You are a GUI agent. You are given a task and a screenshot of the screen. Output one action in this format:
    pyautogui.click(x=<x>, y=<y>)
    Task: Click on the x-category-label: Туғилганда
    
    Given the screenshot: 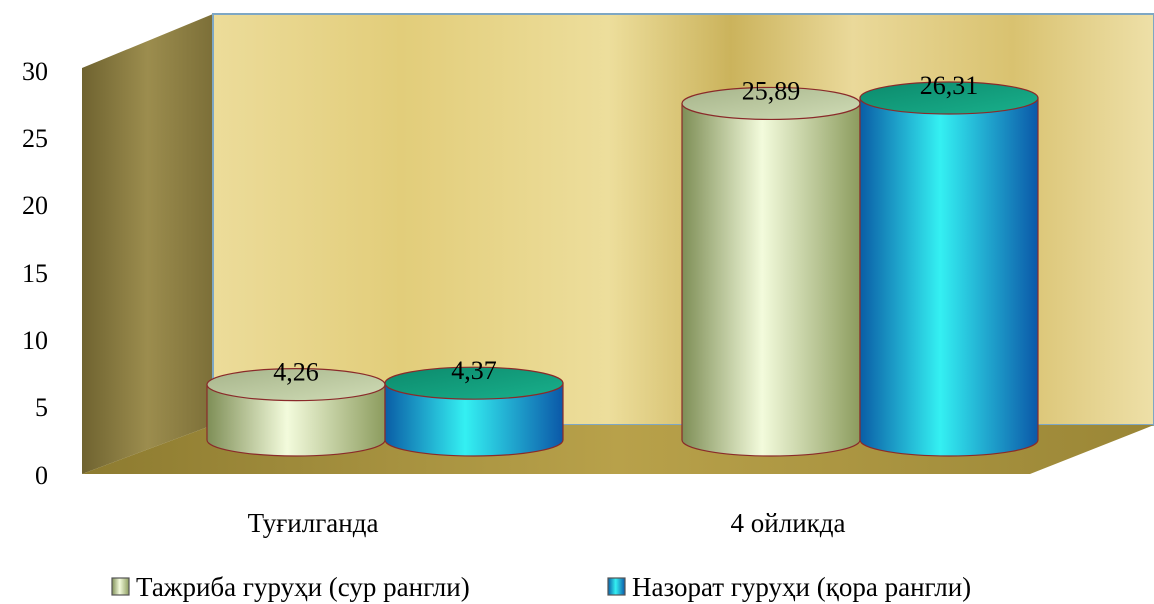 What is the action you would take?
    pyautogui.click(x=313, y=523)
    